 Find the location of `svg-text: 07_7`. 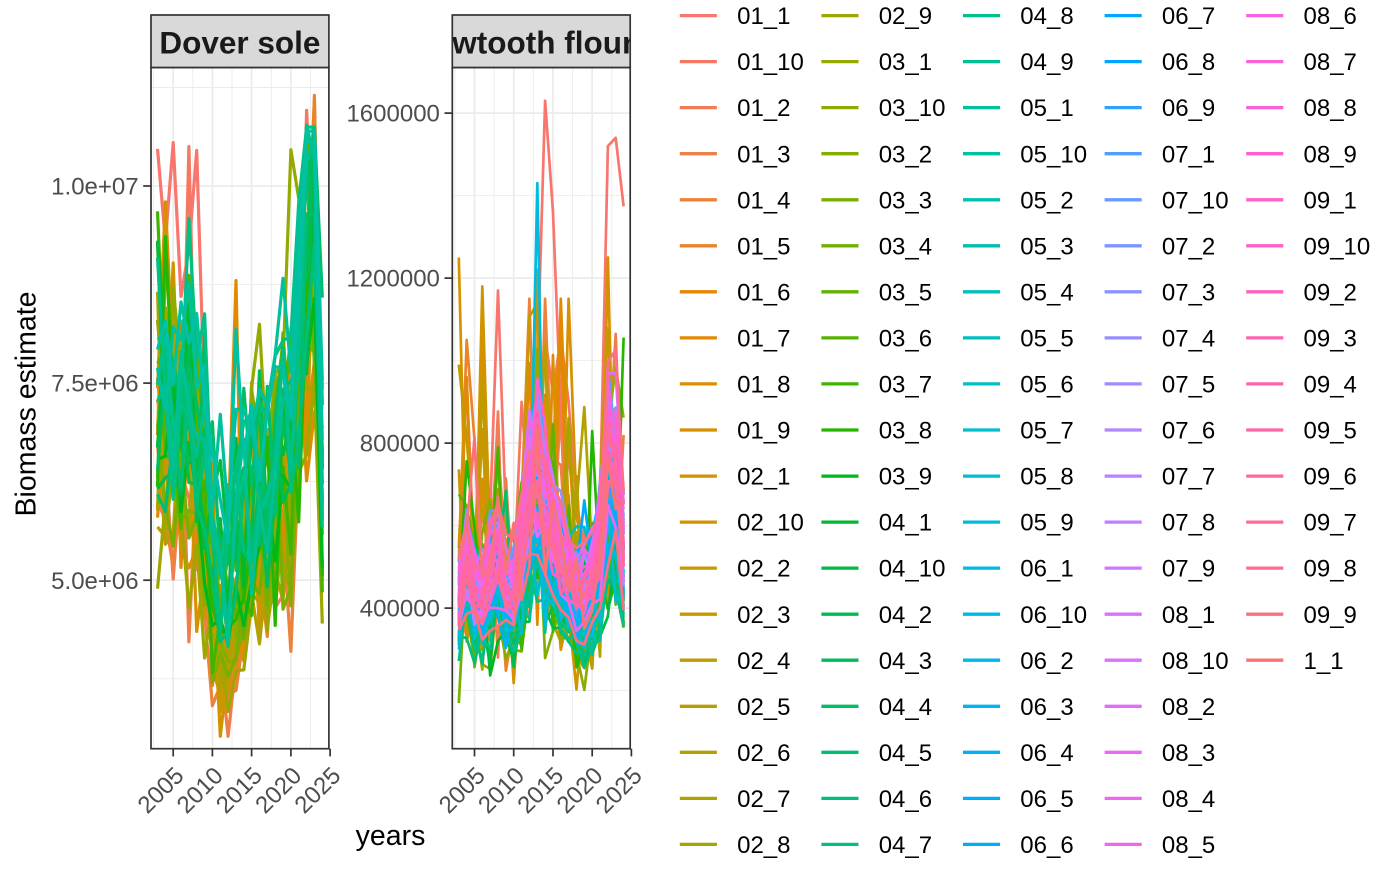

svg-text: 07_7 is located at coordinates (1188, 477).